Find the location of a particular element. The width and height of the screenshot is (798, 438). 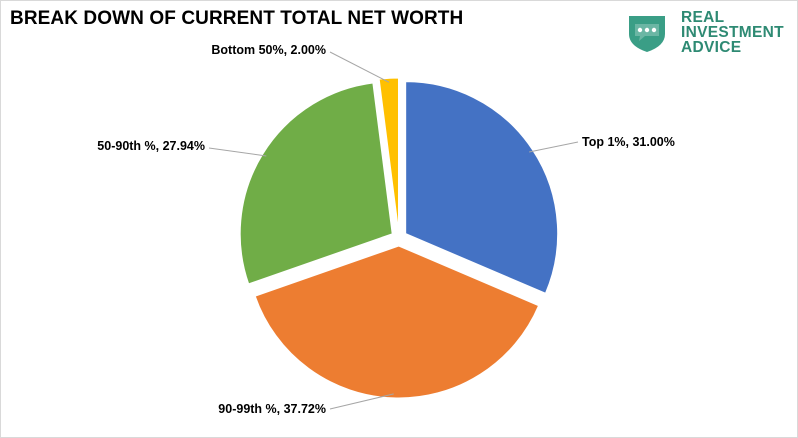

data-label: 90-99th %, 37.72% is located at coordinates (272, 409).